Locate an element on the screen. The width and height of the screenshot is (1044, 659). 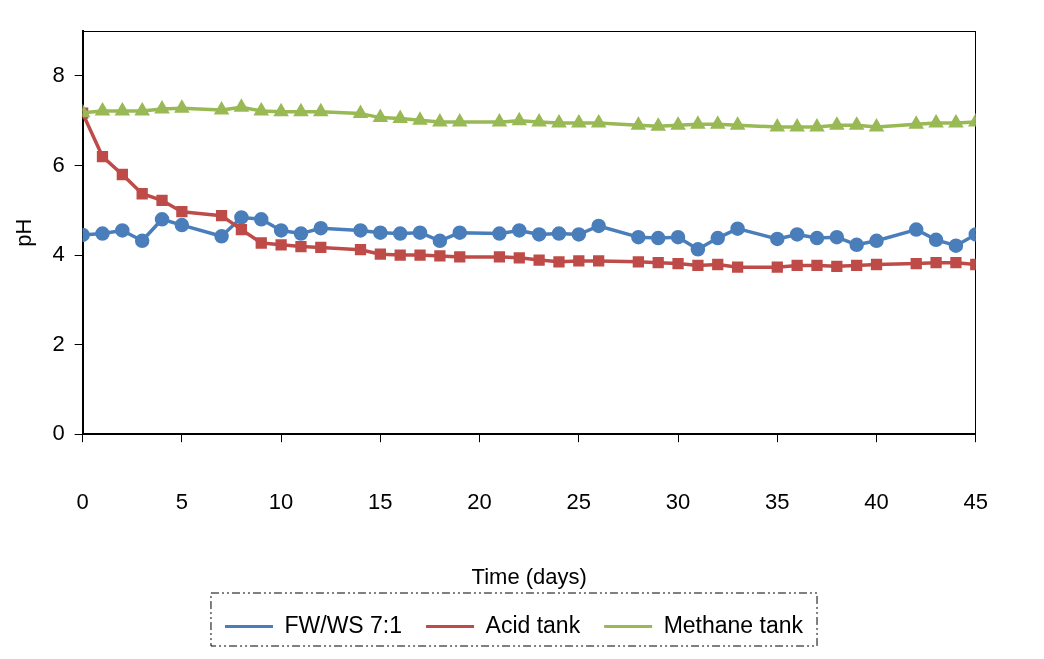
y-tick-label: 0 is located at coordinates (58, 433).